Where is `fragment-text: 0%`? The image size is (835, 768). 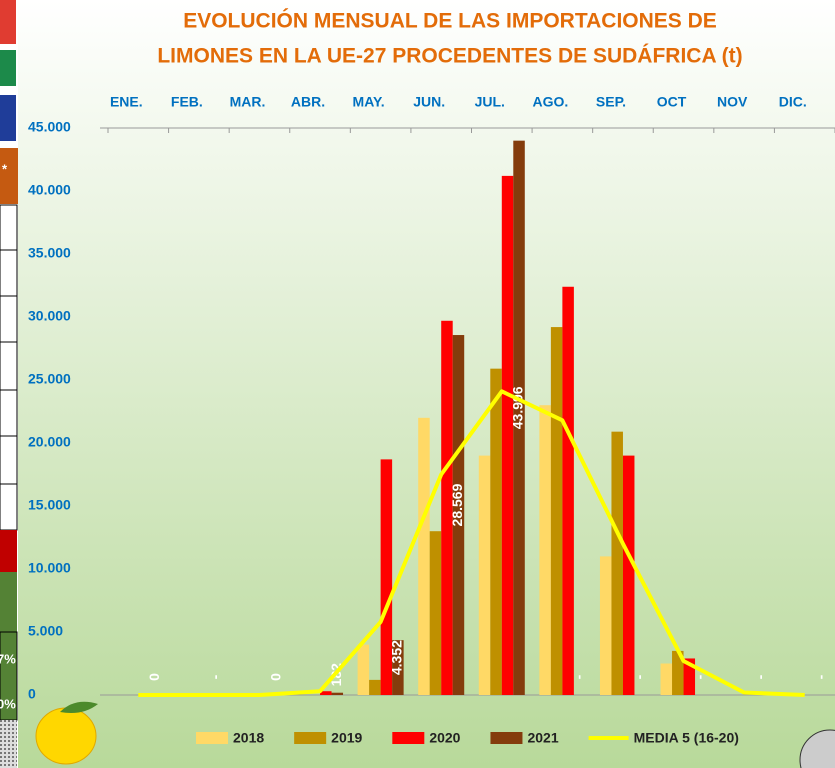
fragment-text: 0% is located at coordinates (8, 703).